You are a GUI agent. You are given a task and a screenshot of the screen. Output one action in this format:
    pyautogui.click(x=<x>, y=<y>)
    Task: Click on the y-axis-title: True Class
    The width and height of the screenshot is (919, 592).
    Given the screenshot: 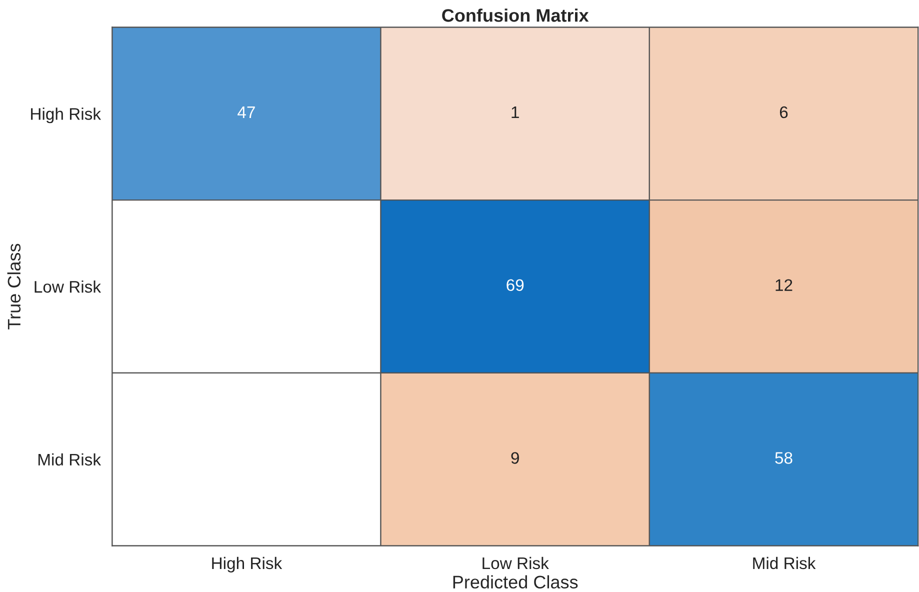 What is the action you would take?
    pyautogui.click(x=14, y=287)
    